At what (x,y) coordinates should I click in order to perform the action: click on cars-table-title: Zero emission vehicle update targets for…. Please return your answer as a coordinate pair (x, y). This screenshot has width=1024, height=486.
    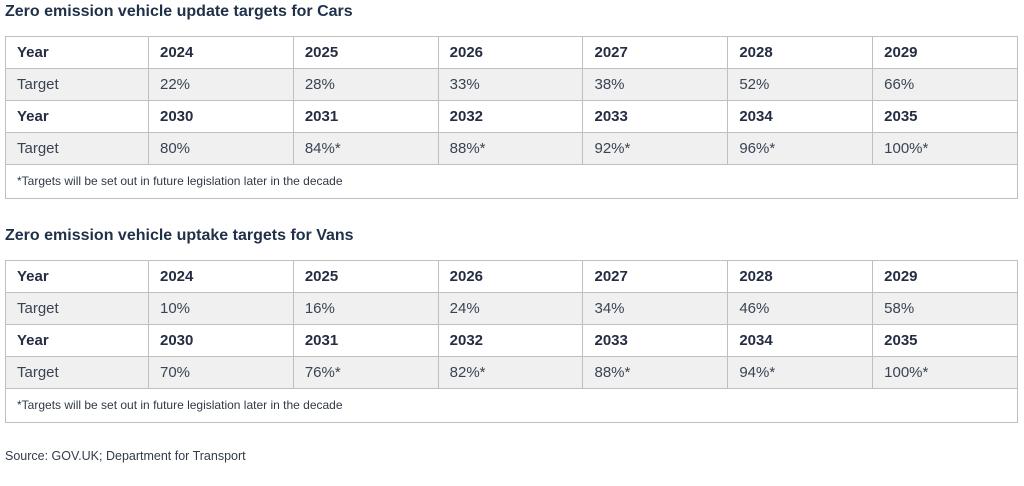
    Looking at the image, I should click on (179, 11).